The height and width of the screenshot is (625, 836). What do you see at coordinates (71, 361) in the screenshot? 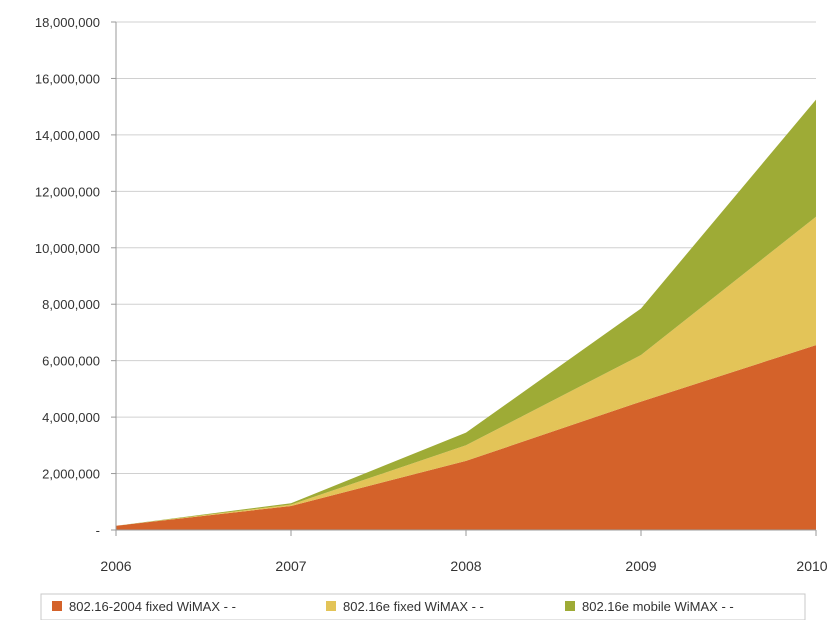
I see `y-tick-label: 6,000,000` at bounding box center [71, 361].